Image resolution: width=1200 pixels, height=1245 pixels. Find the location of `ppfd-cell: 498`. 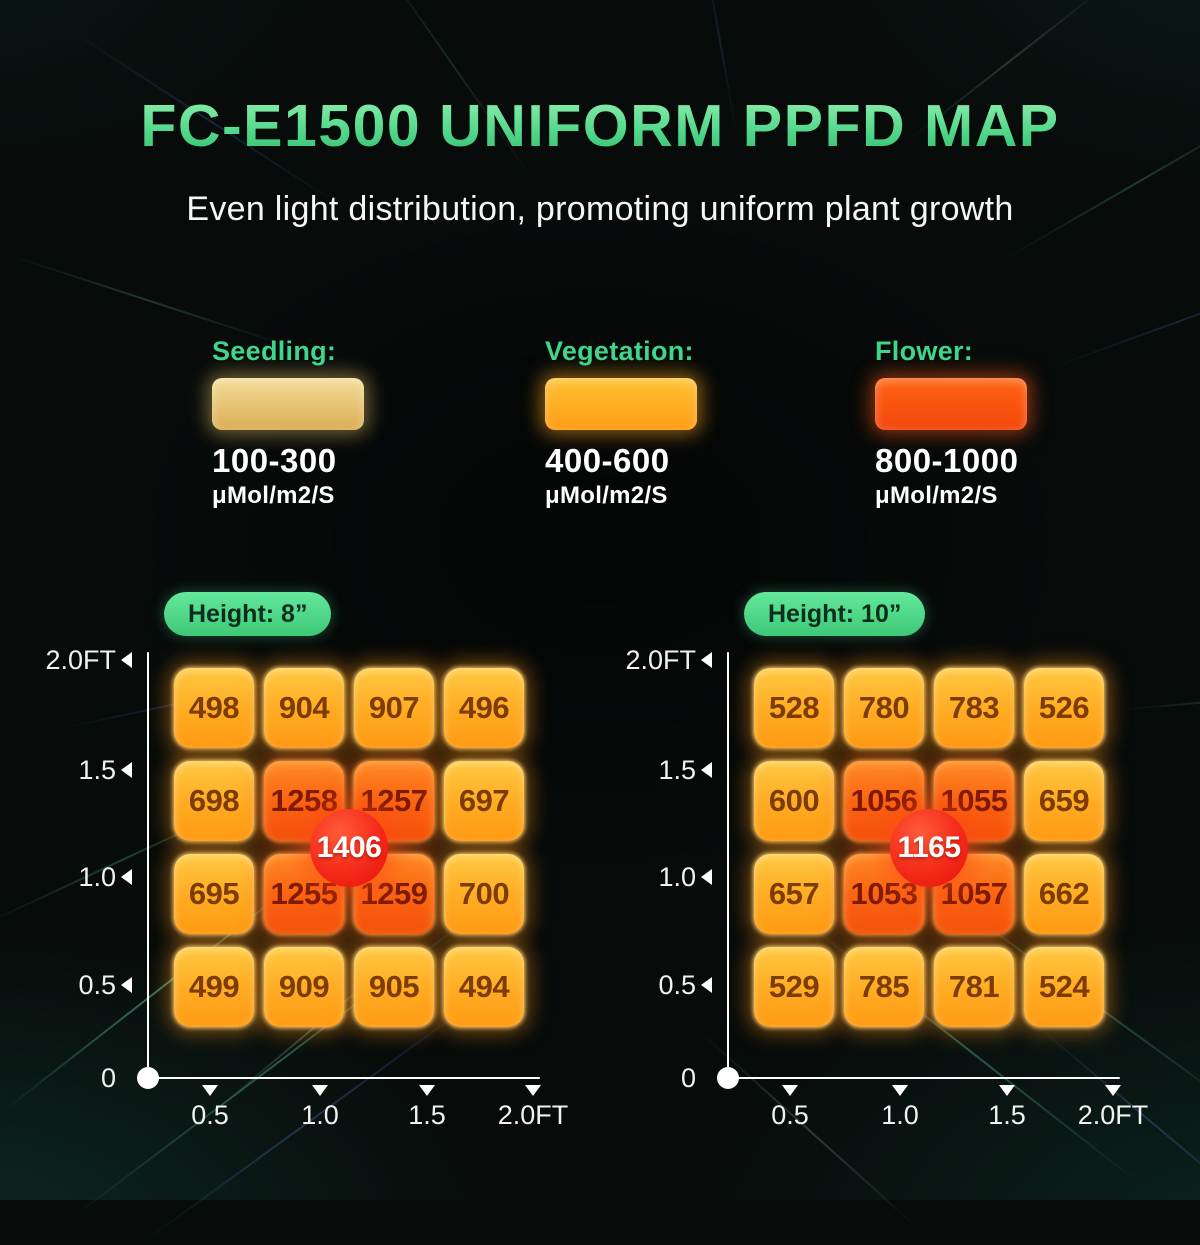

ppfd-cell: 498 is located at coordinates (214, 708).